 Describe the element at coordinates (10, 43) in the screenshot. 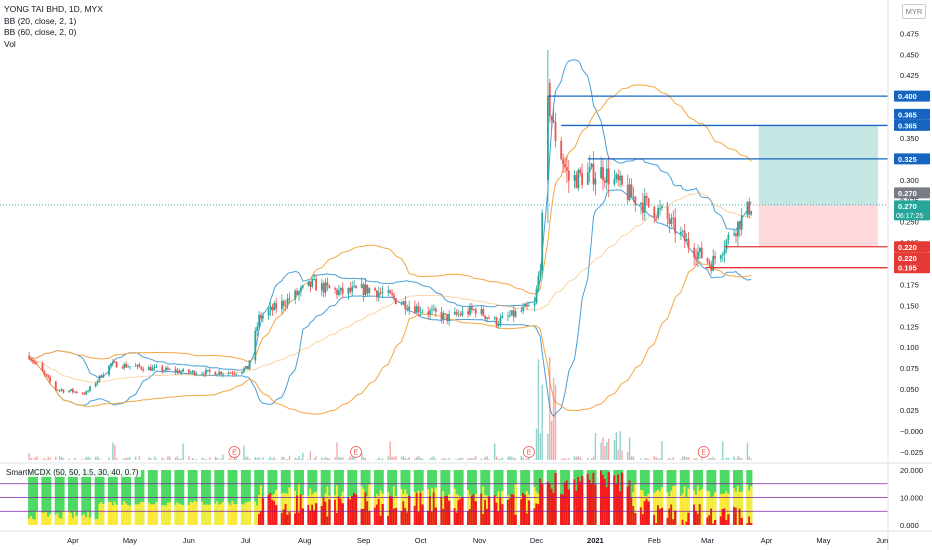

I see `indicator-vol: Vol` at that location.